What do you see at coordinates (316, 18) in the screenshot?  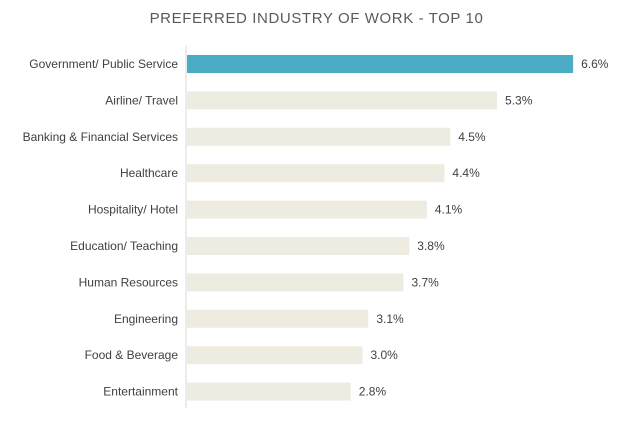 I see `chart-title: PREFERRED INDUSTRY OF WORK - TOP 10` at bounding box center [316, 18].